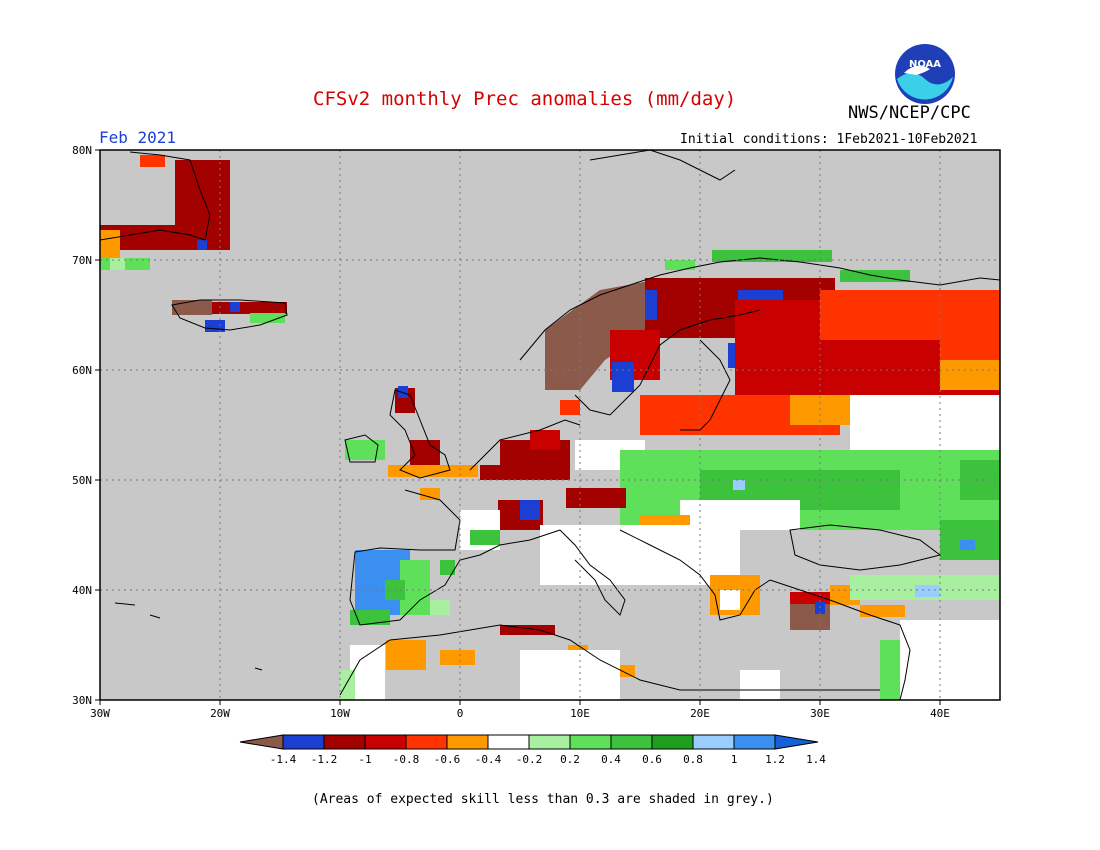 Image resolution: width=1100 pixels, height=850 pixels. Describe the element at coordinates (82, 480) in the screenshot. I see `lat-label: 50N` at that location.